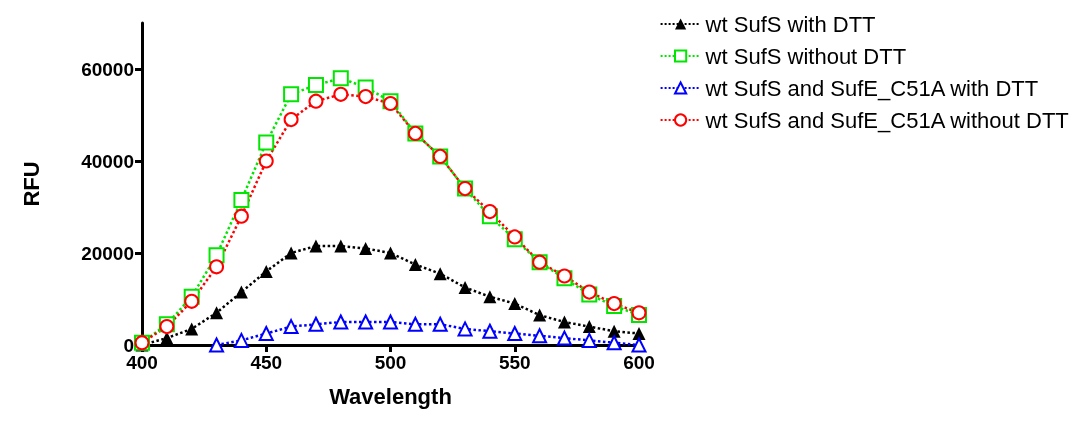 Image resolution: width=1091 pixels, height=437 pixels. I want to click on x-tick-label: 600, so click(639, 362).